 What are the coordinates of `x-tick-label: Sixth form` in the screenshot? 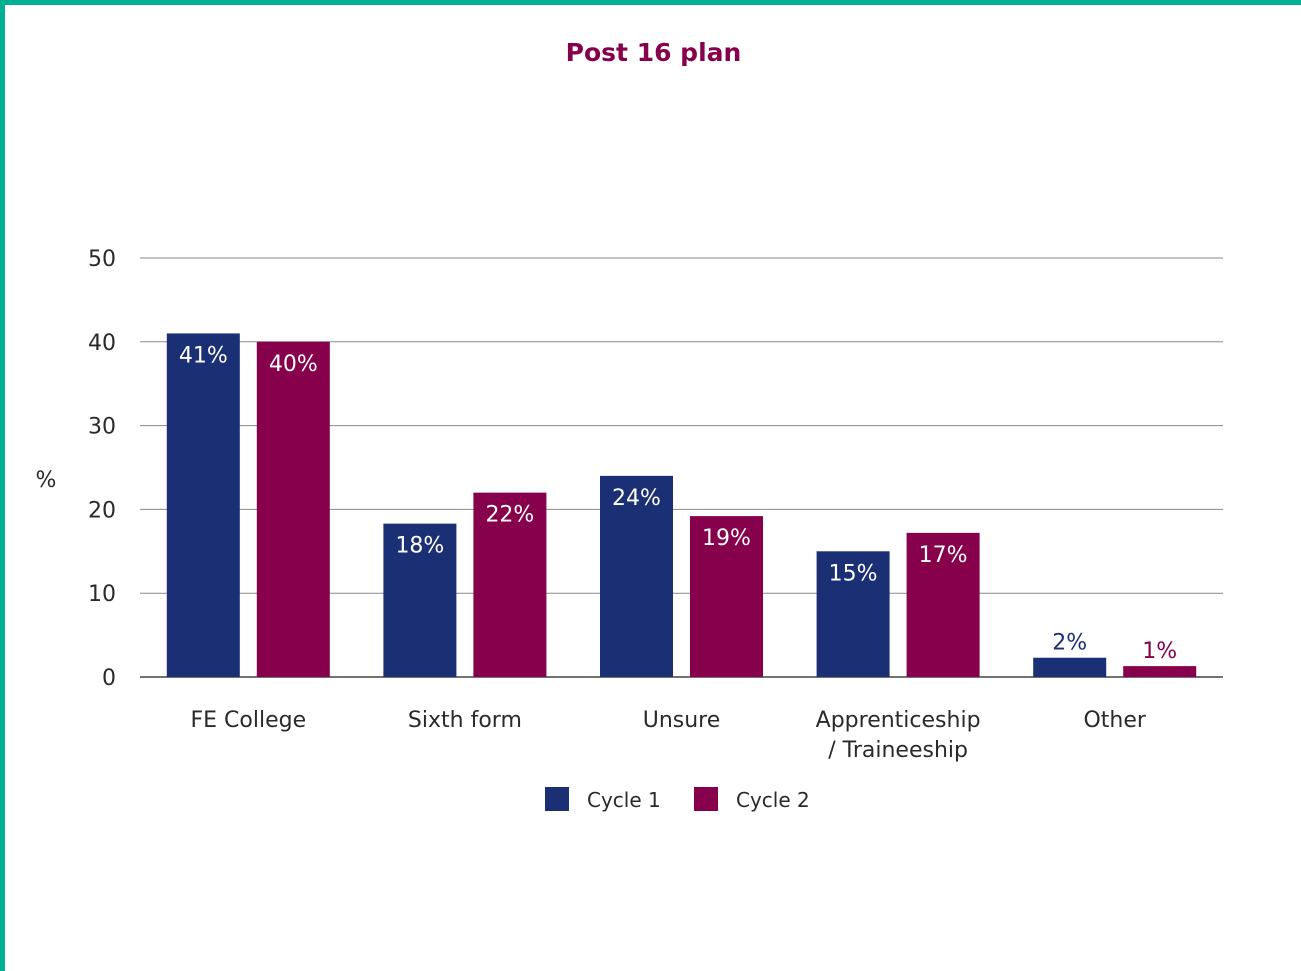 It's located at (465, 720).